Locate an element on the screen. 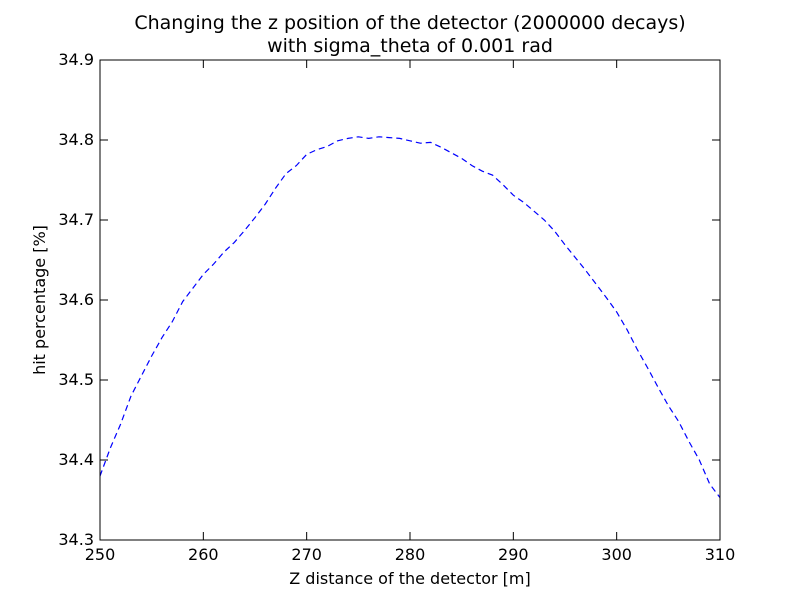 Image resolution: width=800 pixels, height=605 pixels. x-tick-label: 260 is located at coordinates (203, 554).